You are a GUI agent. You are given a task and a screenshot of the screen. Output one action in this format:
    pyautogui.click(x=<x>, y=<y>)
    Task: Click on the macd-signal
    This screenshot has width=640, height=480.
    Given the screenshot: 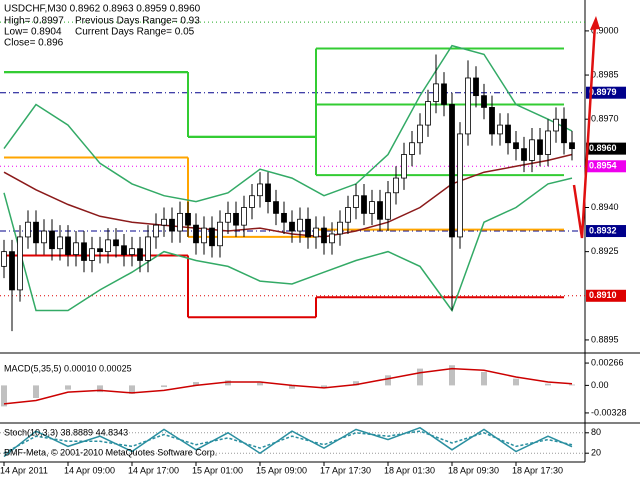 What is the action you would take?
    pyautogui.click(x=288, y=386)
    